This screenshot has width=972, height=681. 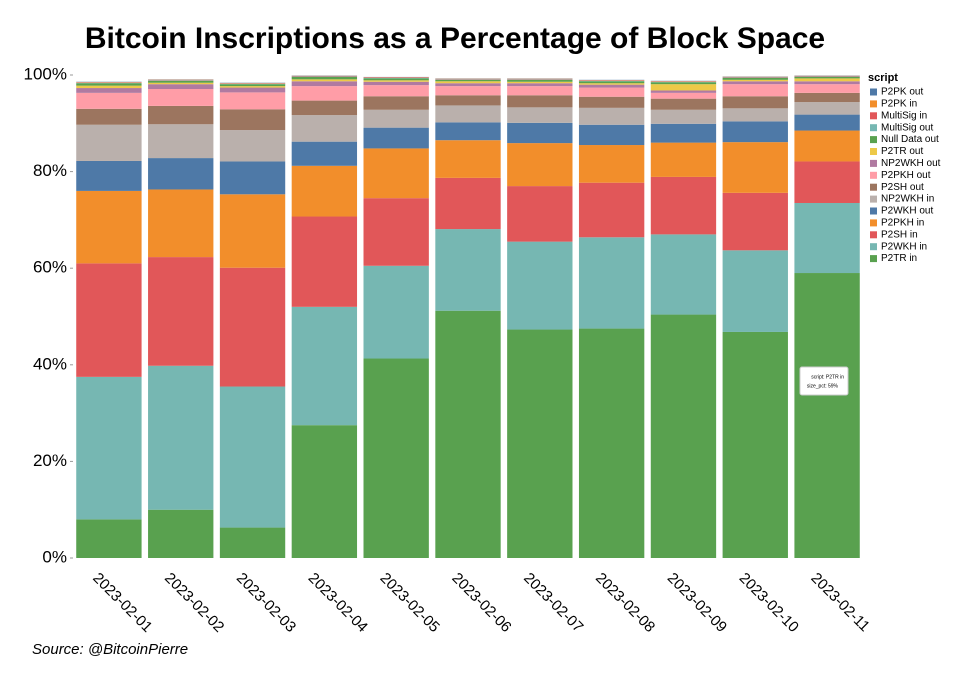 I want to click on y-tick-label: 20%, so click(x=50, y=460).